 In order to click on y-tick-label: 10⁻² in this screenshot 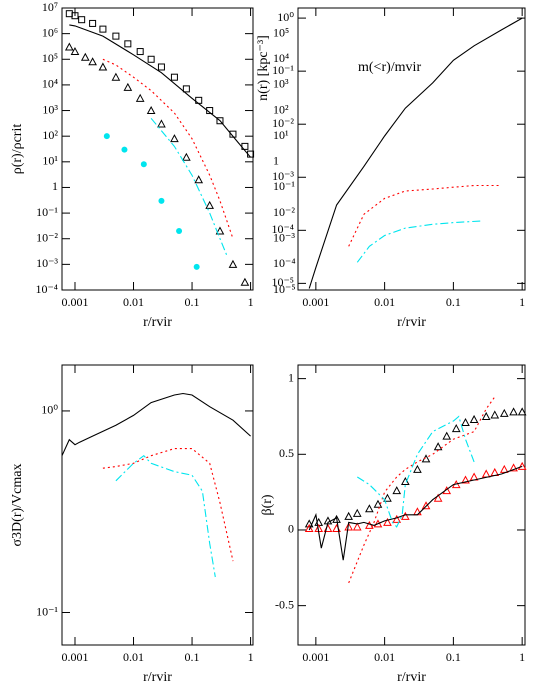, I will do `click(47, 237)`.